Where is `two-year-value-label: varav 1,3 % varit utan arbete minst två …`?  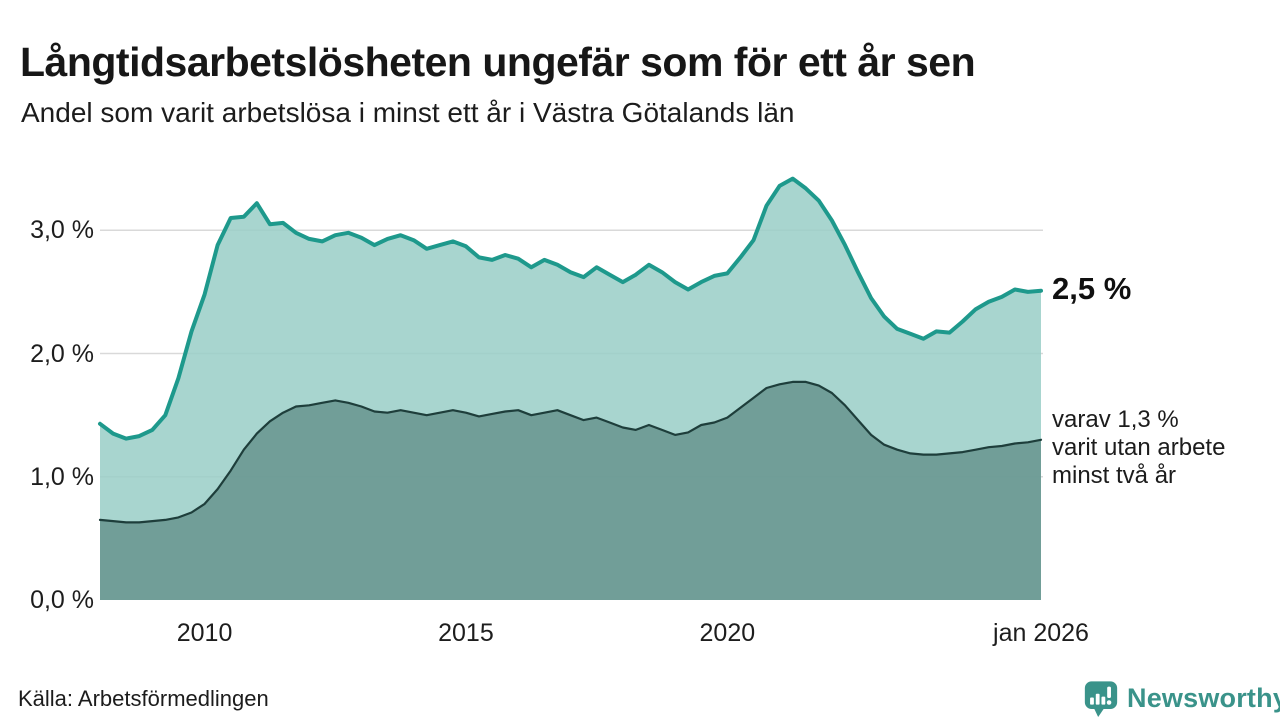
two-year-value-label: varav 1,3 % varit utan arbete minst två … is located at coordinates (1139, 447).